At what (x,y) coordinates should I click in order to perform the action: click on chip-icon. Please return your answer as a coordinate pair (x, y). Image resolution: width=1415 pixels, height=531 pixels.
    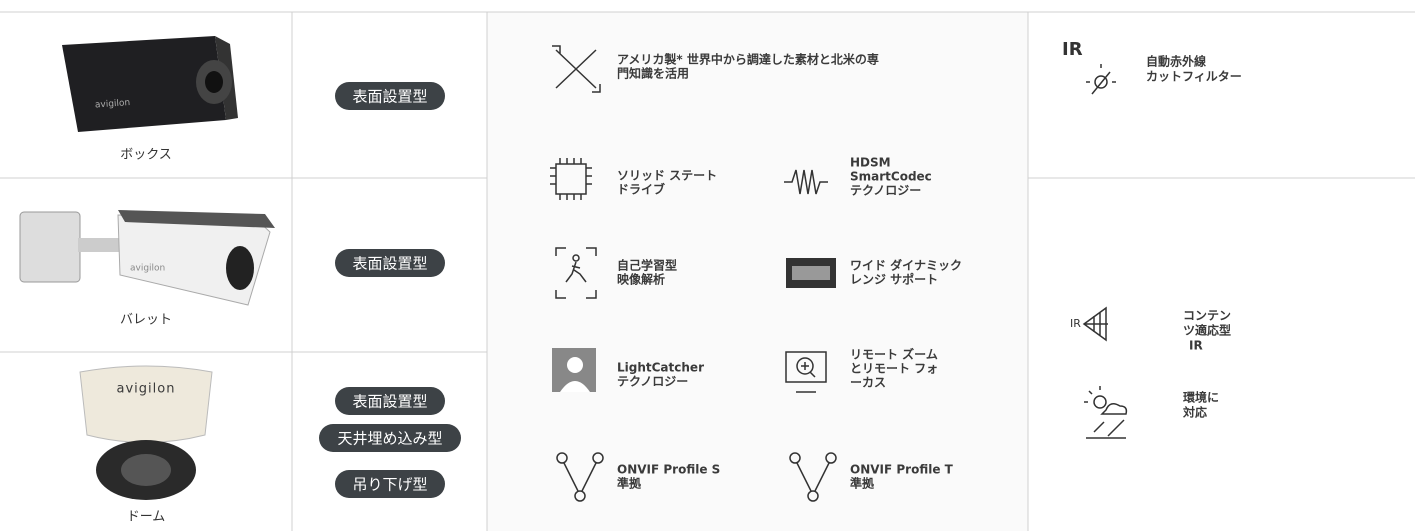
    Looking at the image, I should click on (571, 179).